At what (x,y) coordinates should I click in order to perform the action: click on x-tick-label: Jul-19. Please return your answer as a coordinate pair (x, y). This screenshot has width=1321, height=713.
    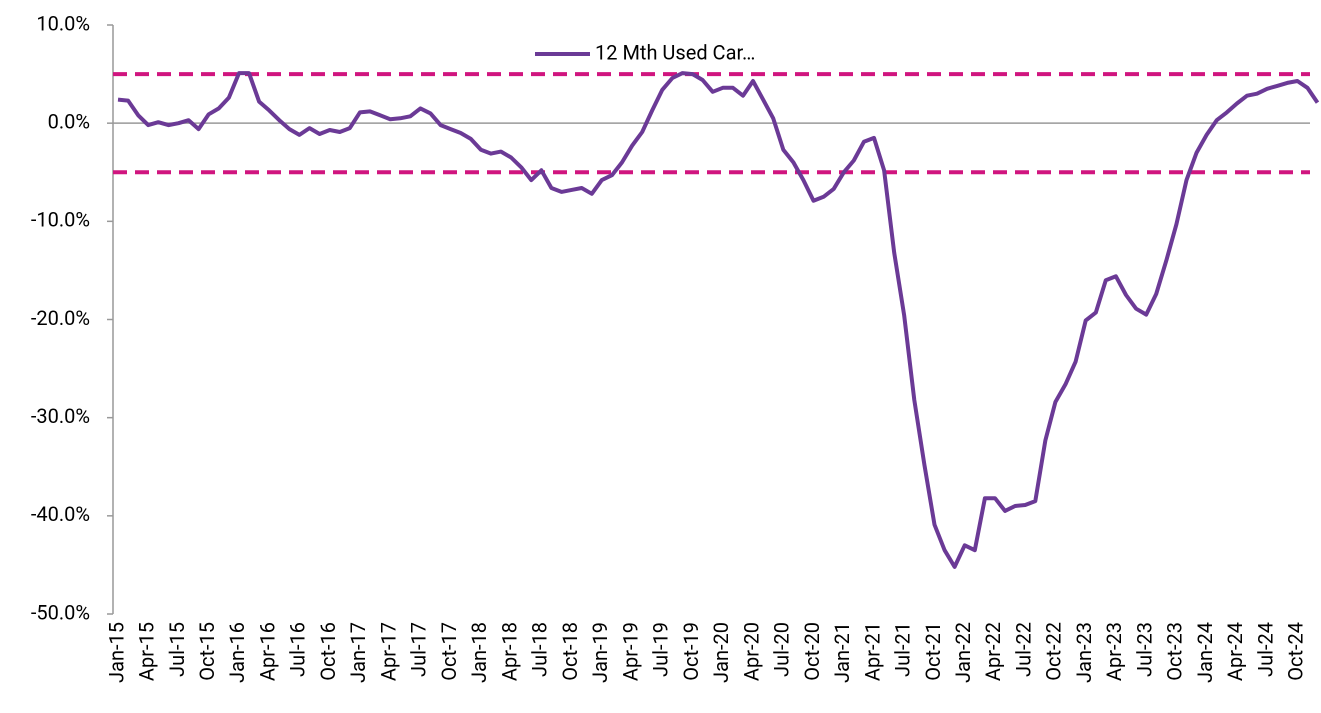
    Looking at the image, I should click on (661, 649).